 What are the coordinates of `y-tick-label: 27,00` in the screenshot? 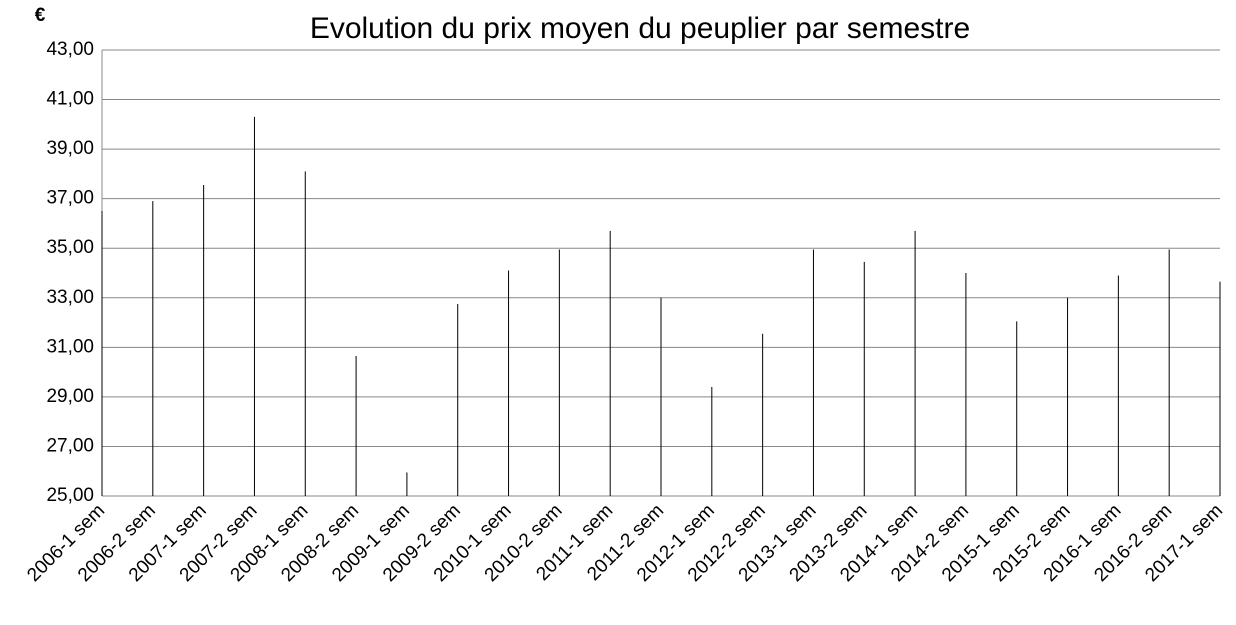 It's located at (70, 445).